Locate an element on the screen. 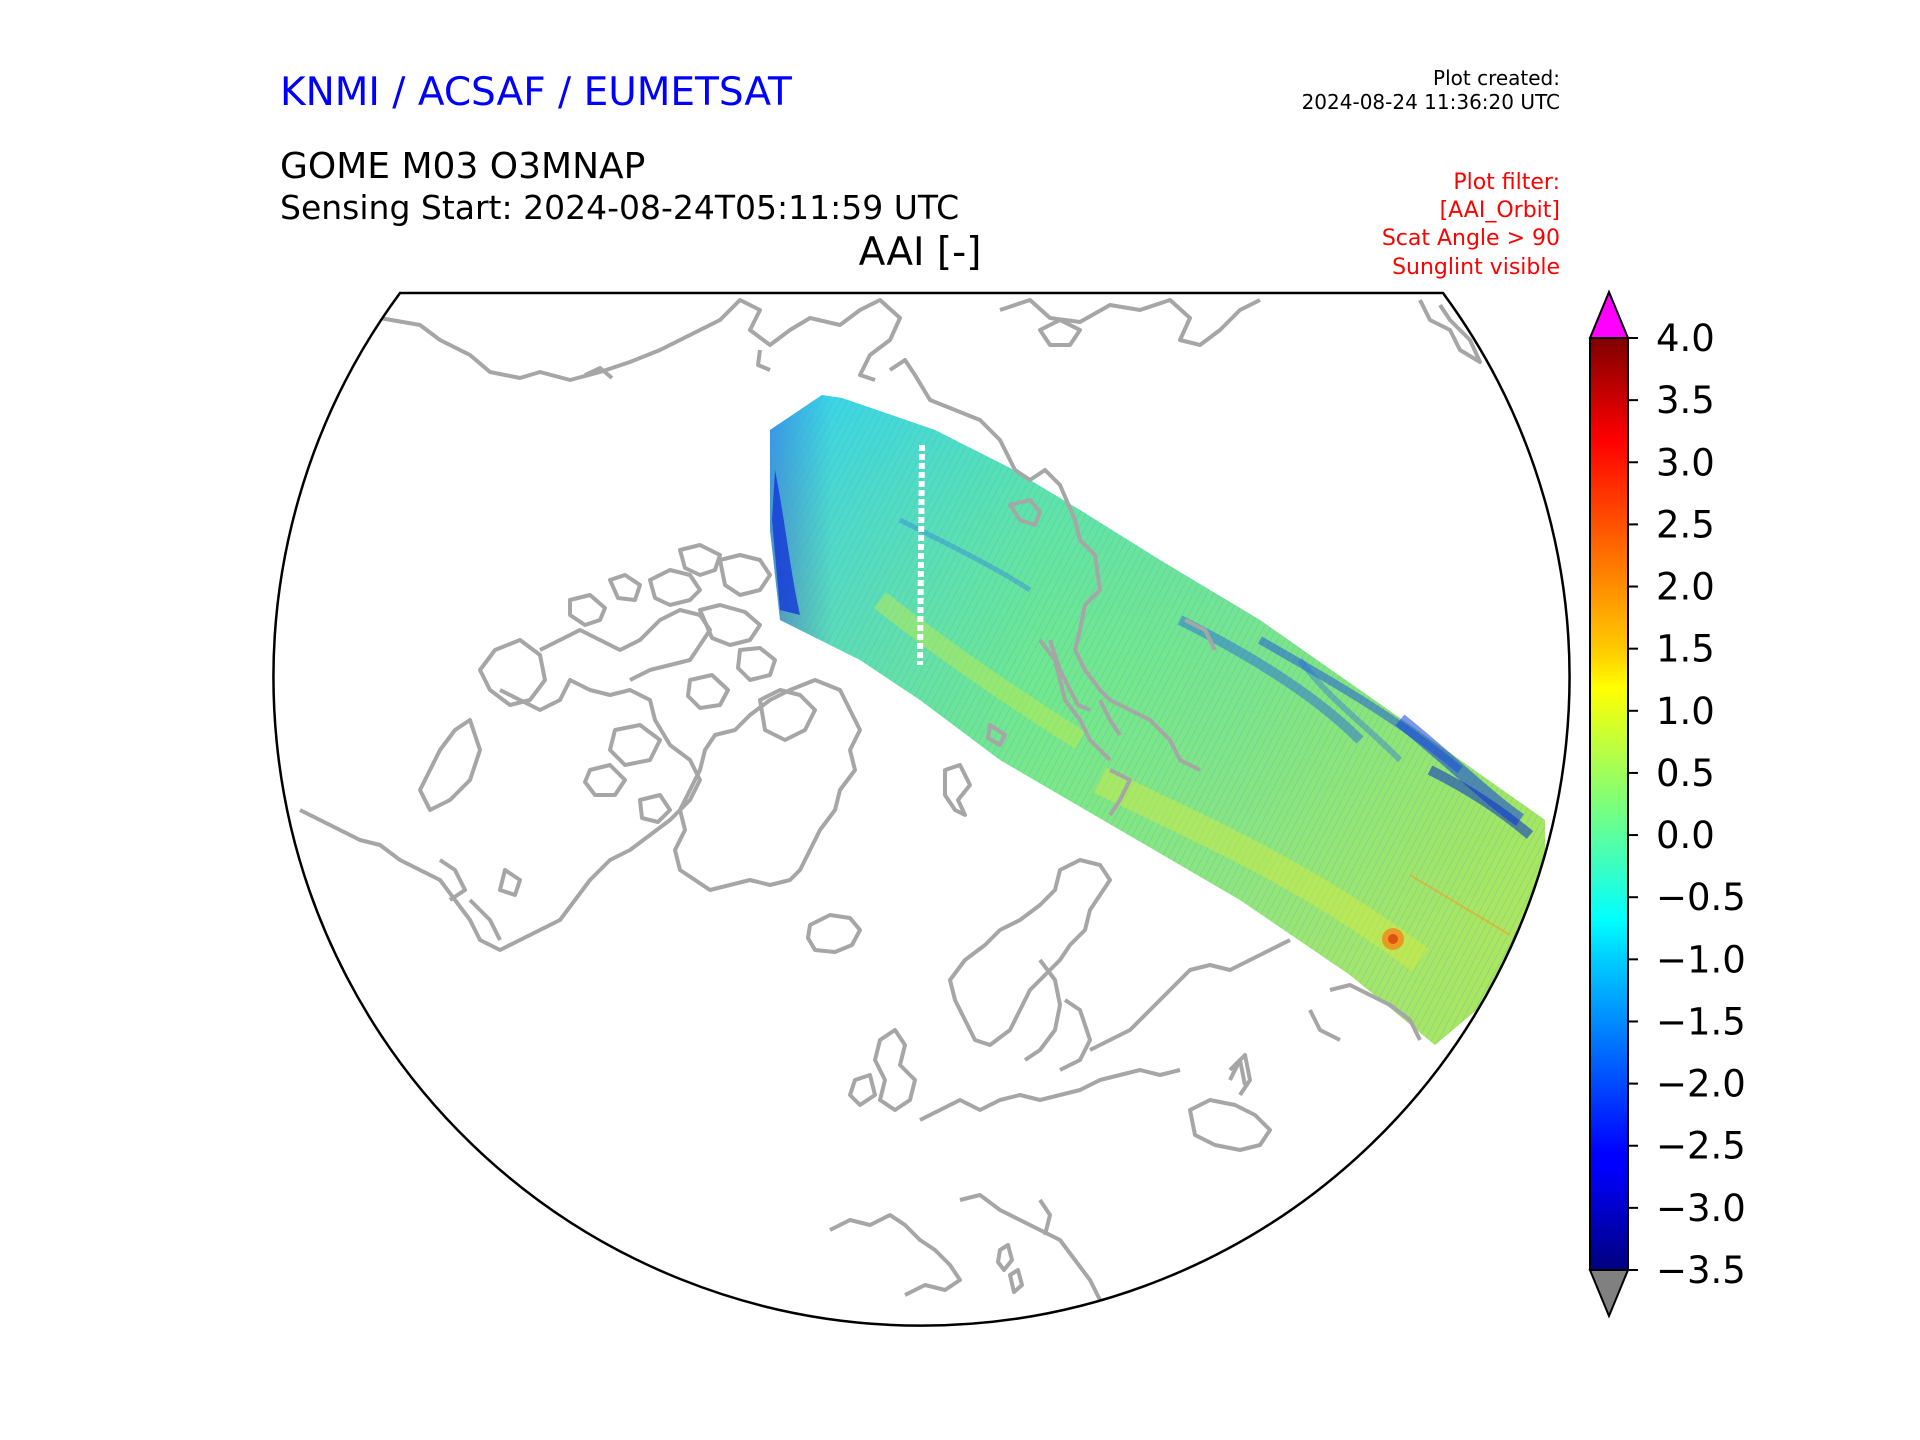 This screenshot has height=1440, width=1920. colorbar-tick-label: −0.5 is located at coordinates (1701, 897).